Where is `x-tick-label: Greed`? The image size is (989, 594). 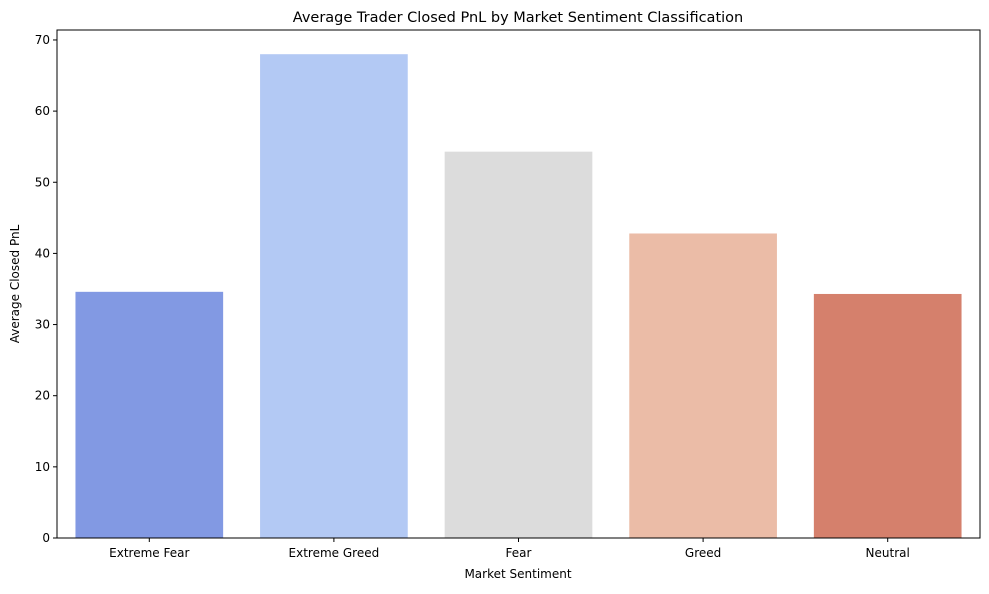 x-tick-label: Greed is located at coordinates (703, 553).